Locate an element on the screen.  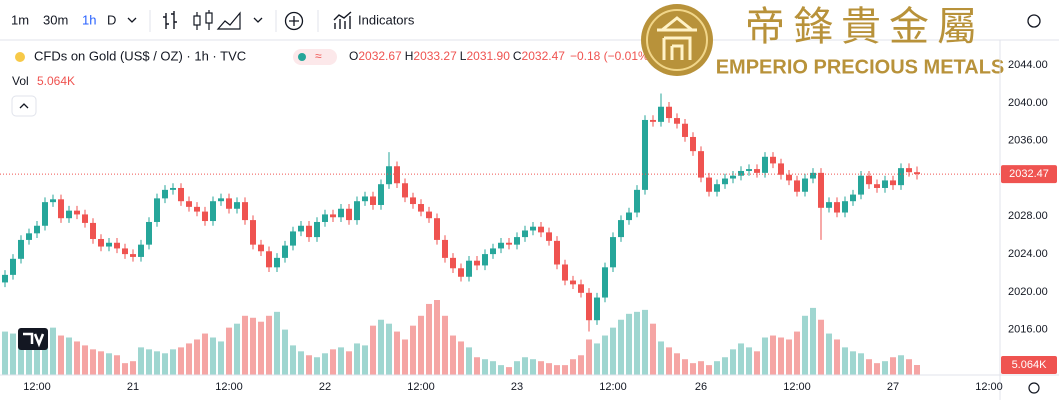
logo-mark is located at coordinates (677, 38).